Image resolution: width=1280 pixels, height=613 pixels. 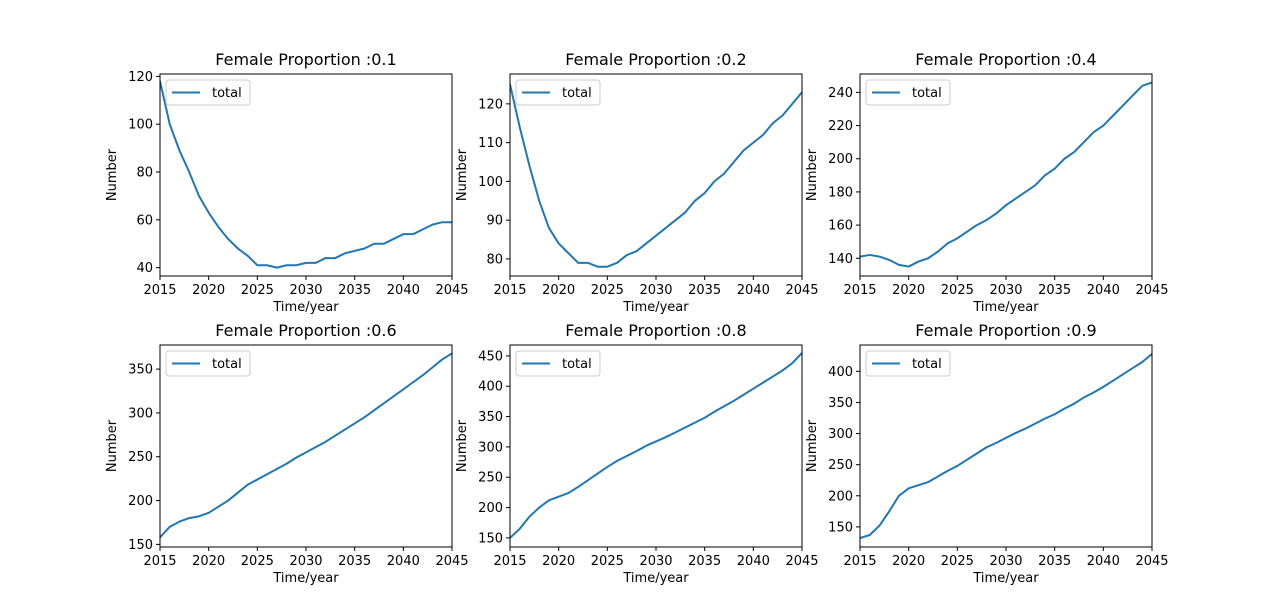 What do you see at coordinates (490, 356) in the screenshot?
I see `y-tick-label: 450` at bounding box center [490, 356].